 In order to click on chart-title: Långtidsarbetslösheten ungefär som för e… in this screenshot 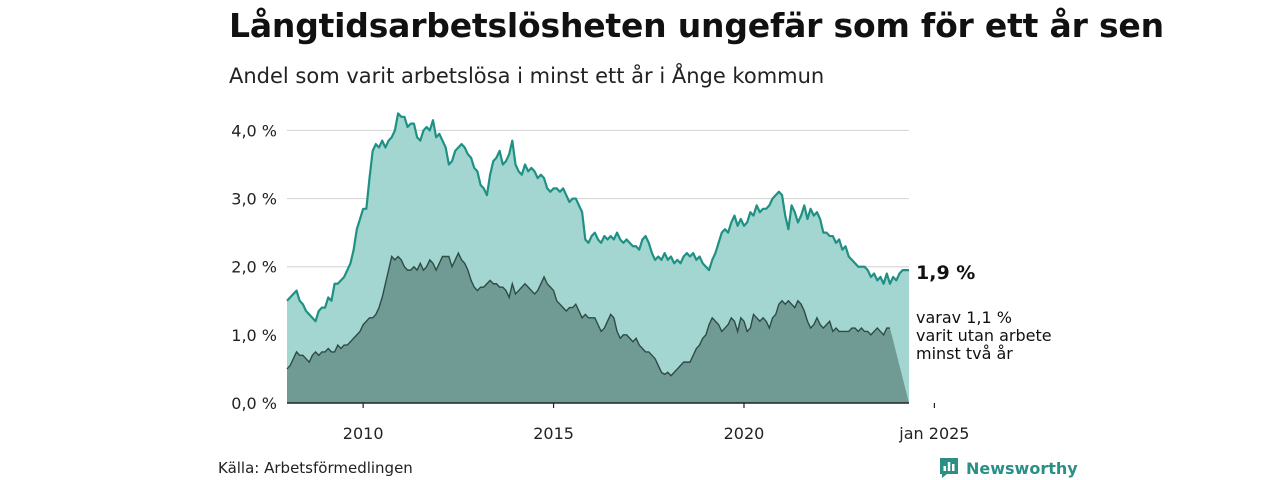, I will do `click(696, 25)`.